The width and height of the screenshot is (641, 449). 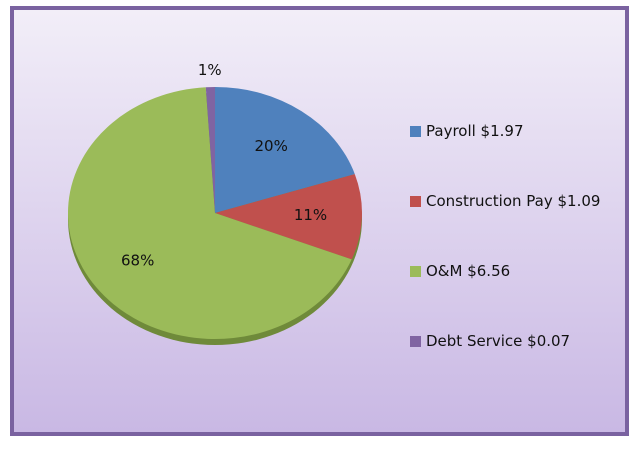 What do you see at coordinates (270, 146) in the screenshot?
I see `data-label: 20%` at bounding box center [270, 146].